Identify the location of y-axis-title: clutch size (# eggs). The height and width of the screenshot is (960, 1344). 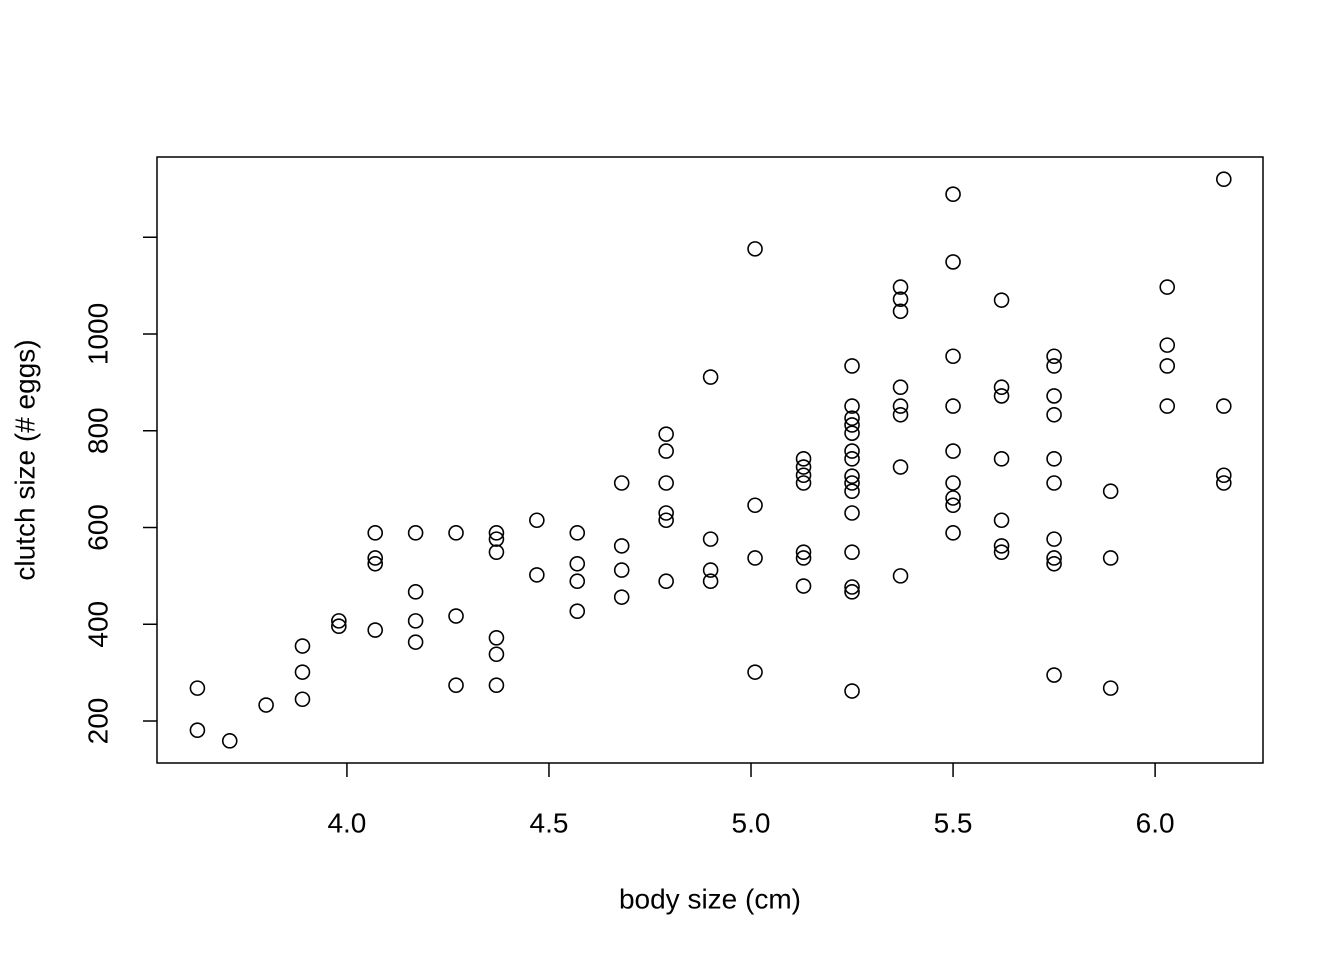
(24, 459).